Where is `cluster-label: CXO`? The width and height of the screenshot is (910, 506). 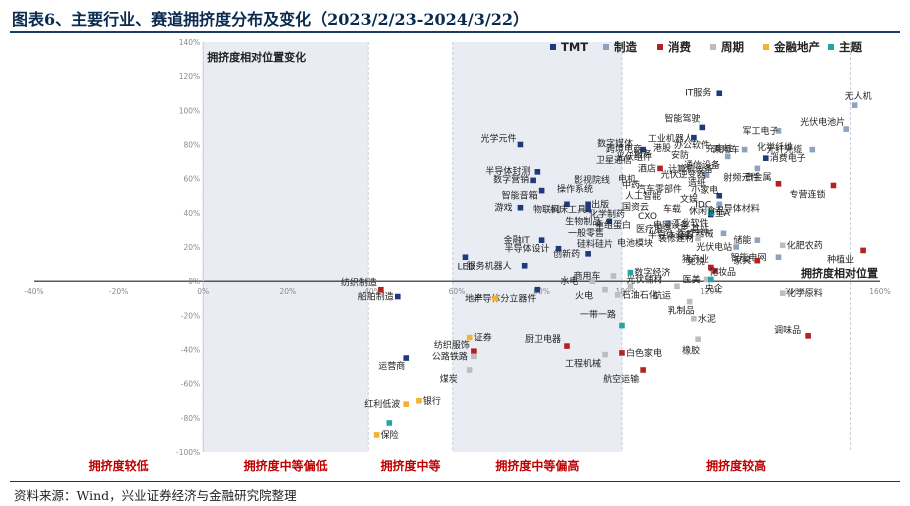 cluster-label: CXO is located at coordinates (647, 217).